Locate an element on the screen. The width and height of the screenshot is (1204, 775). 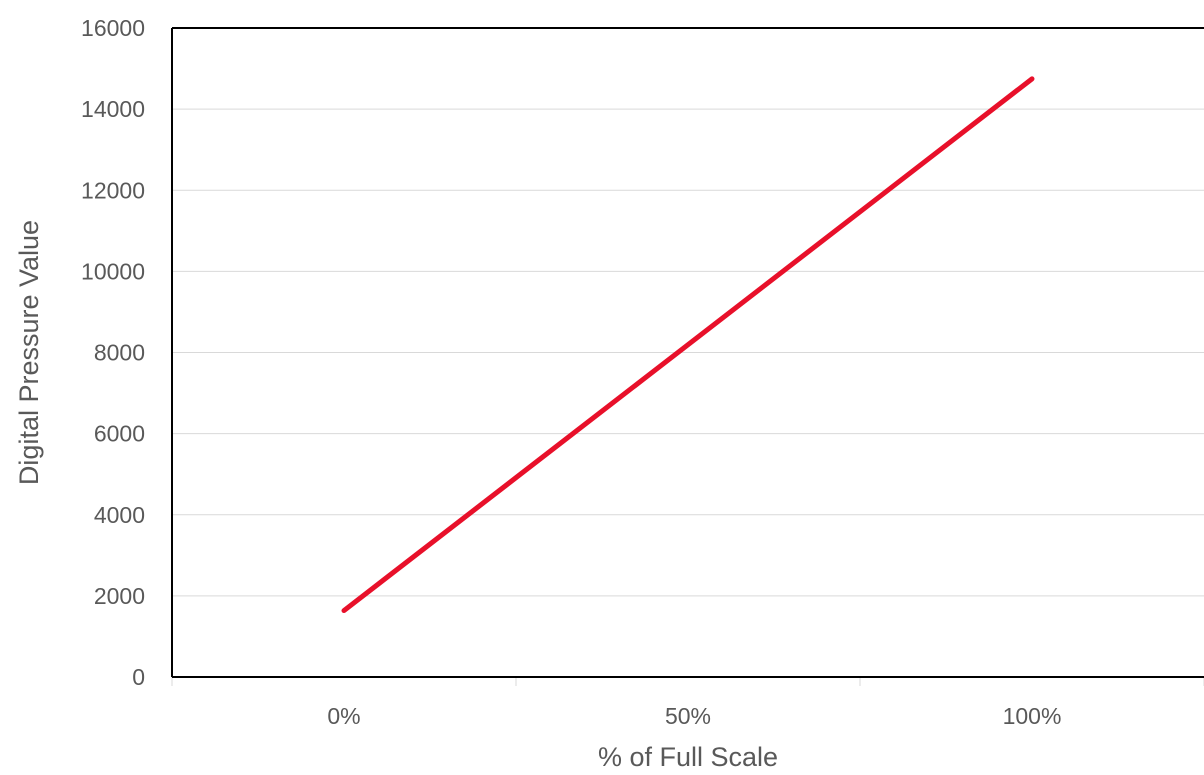
y-tick-label: 12000 is located at coordinates (113, 190).